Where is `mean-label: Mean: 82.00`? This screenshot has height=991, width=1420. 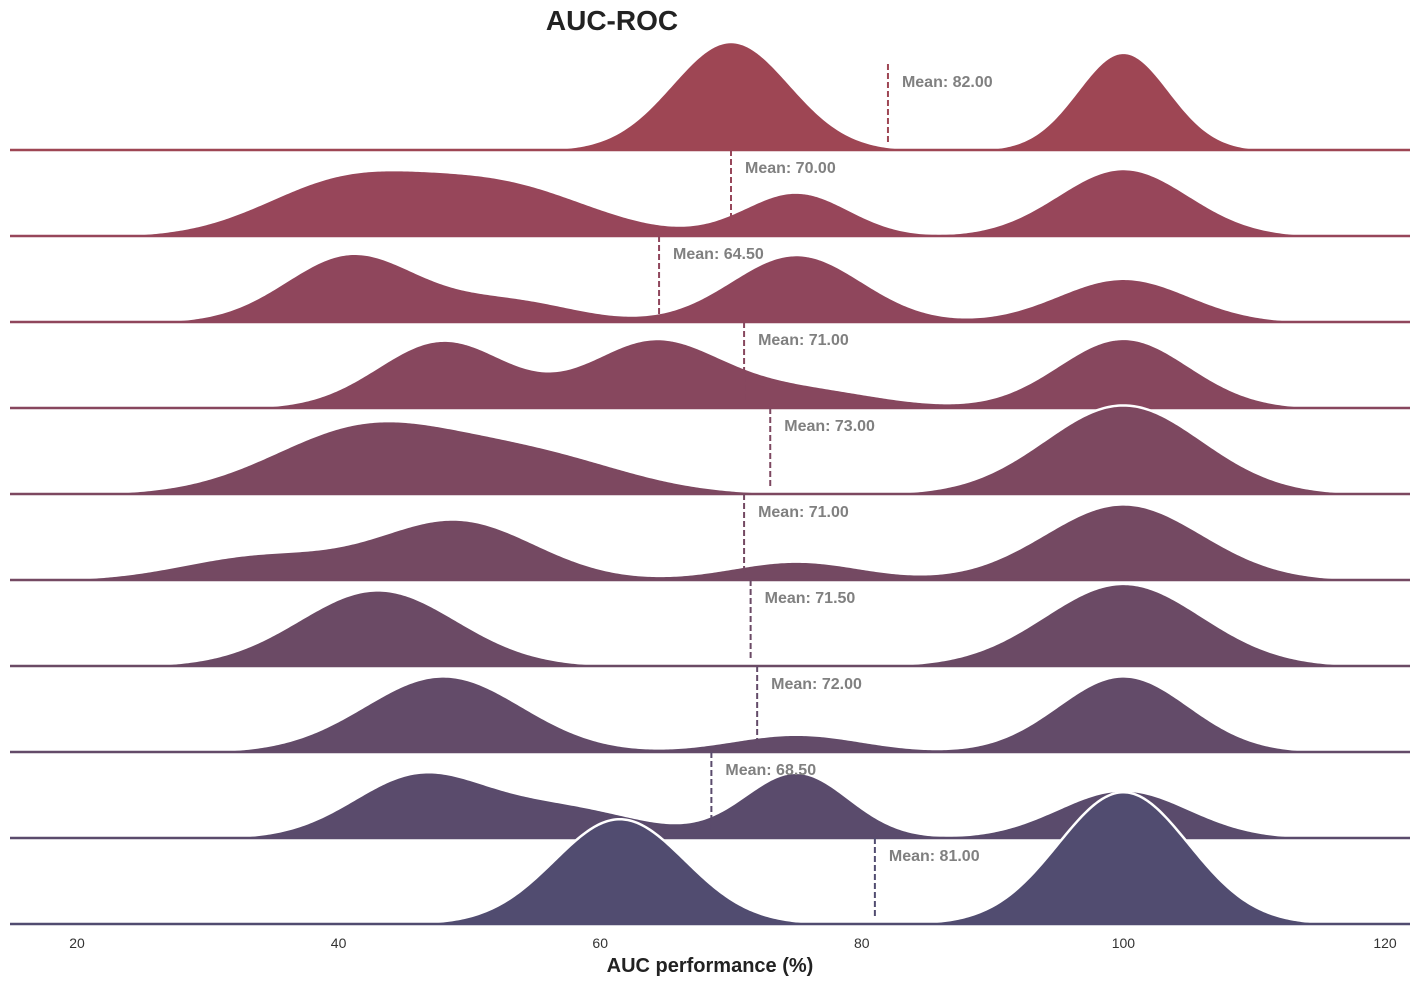
mean-label: Mean: 82.00 is located at coordinates (947, 82).